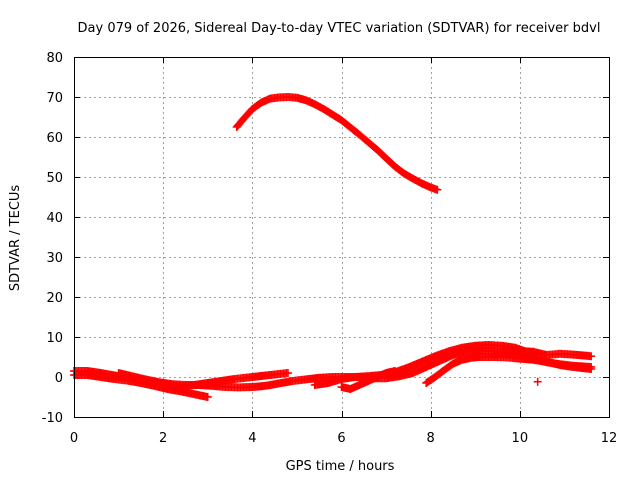 Image resolution: width=640 pixels, height=485 pixels. Describe the element at coordinates (54, 338) in the screenshot. I see `y-tick-label: 10` at that location.